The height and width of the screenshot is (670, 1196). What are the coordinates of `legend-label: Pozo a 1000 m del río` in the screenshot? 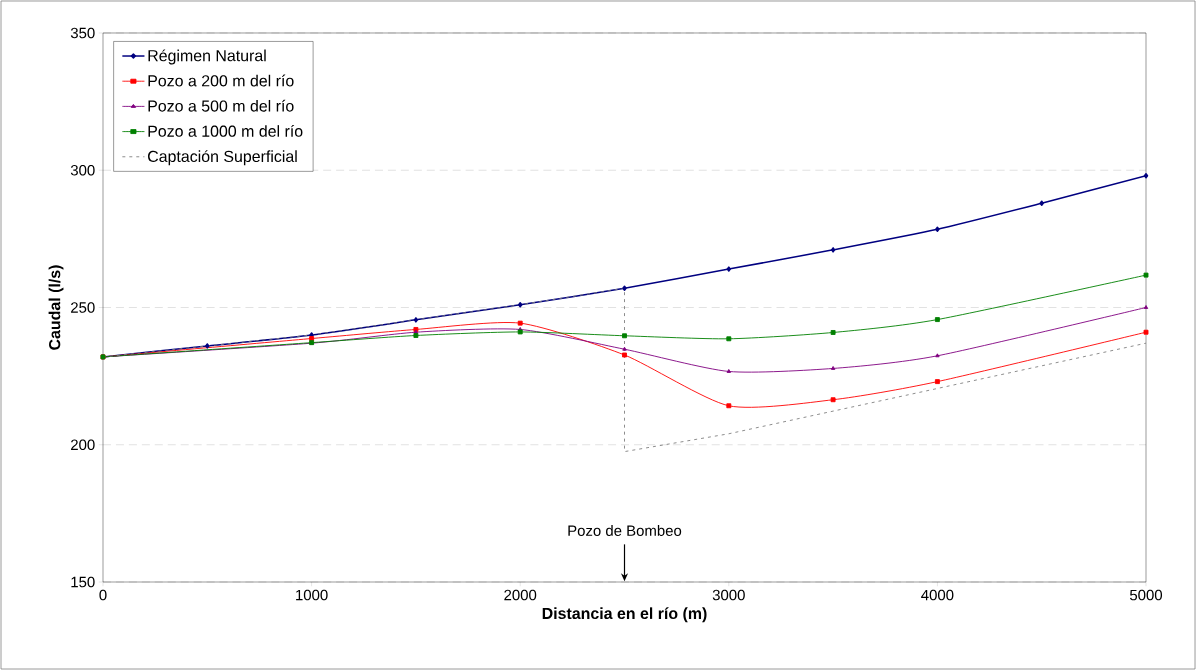 It's located at (225, 130).